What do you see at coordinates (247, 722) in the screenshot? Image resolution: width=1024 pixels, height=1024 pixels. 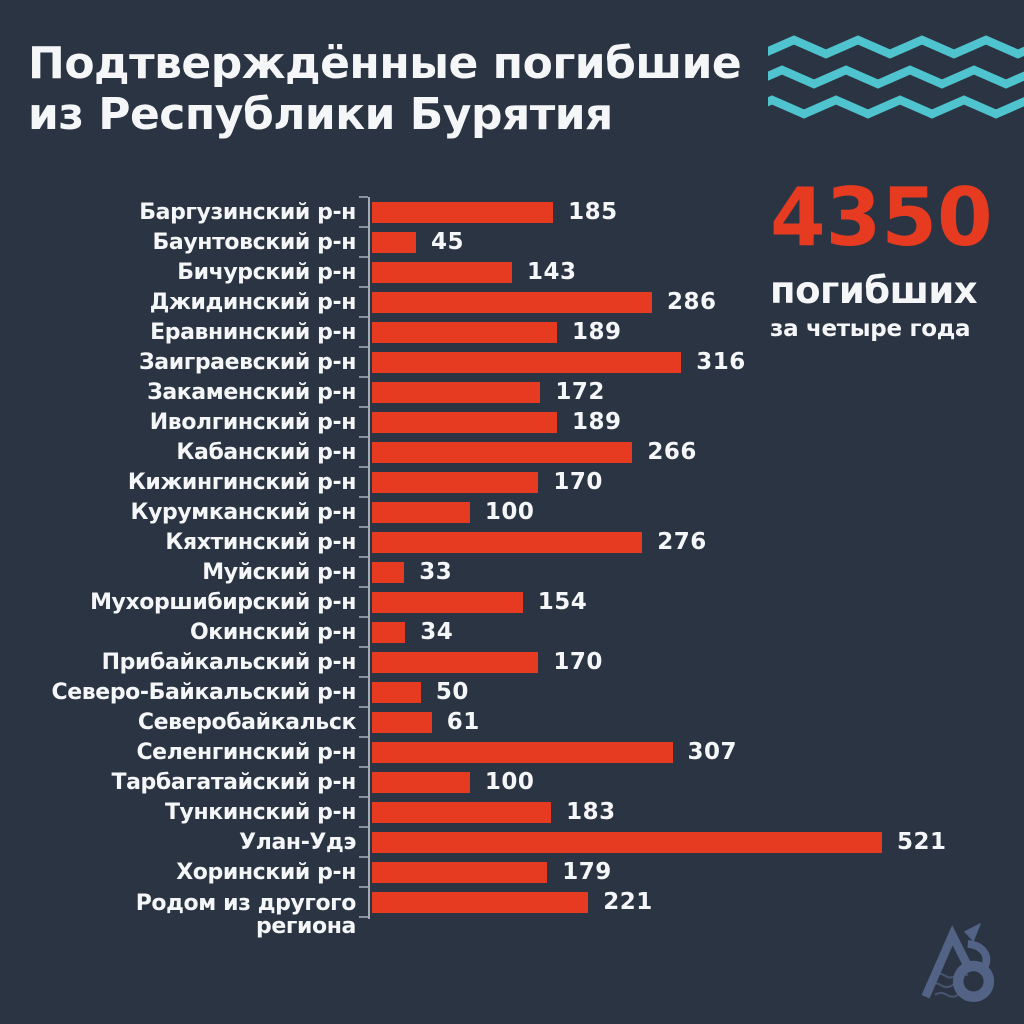 I see `category-label: Северобайкальск` at bounding box center [247, 722].